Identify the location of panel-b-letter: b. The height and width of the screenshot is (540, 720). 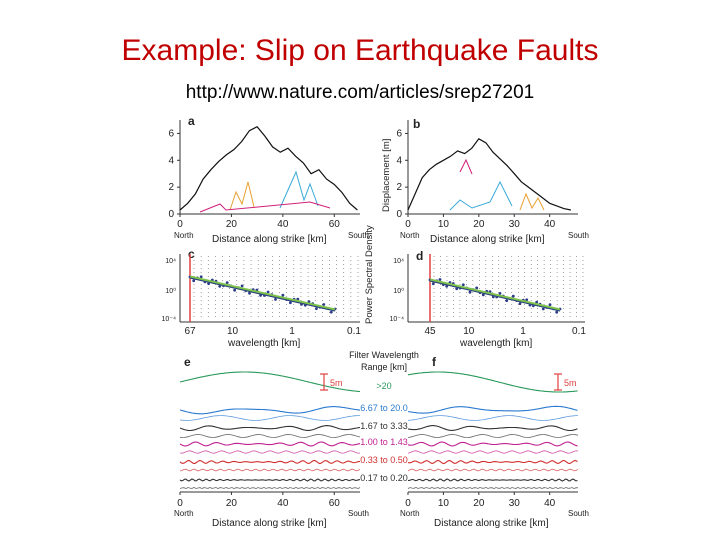
(416, 124).